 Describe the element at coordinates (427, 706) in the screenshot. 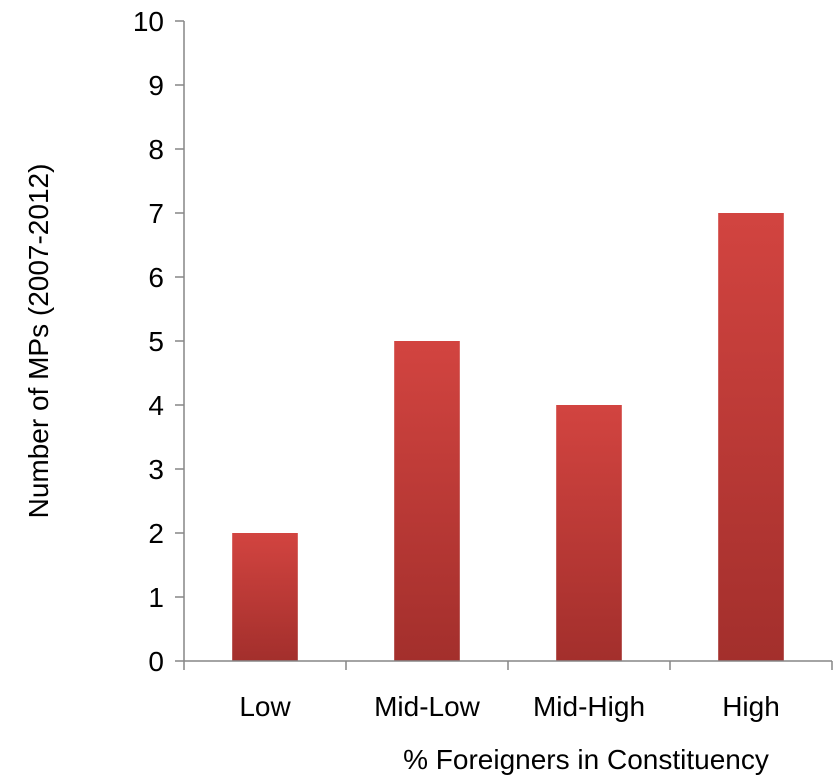

I see `x-category-label: Mid-Low` at that location.